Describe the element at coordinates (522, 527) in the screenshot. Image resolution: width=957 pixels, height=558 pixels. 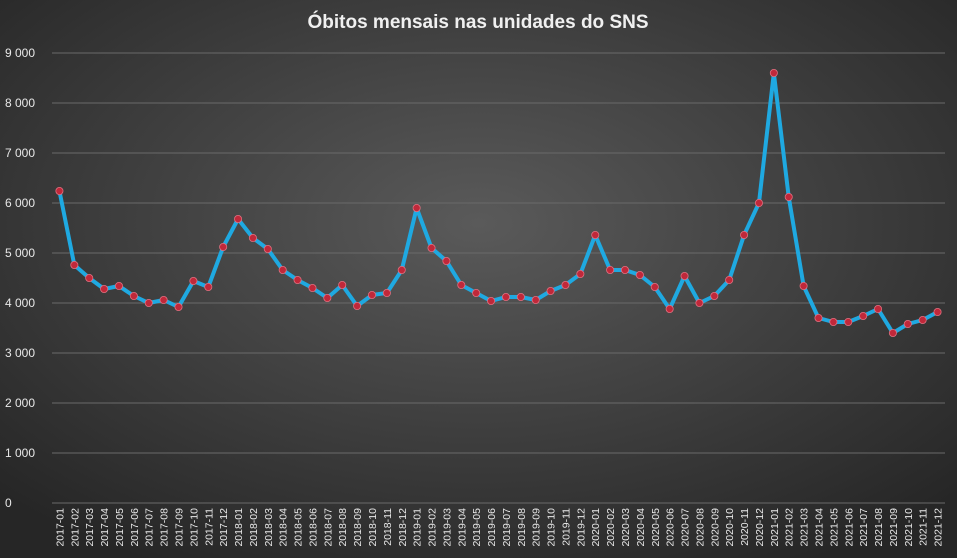
I see `x-tick-label: 2019-08` at that location.